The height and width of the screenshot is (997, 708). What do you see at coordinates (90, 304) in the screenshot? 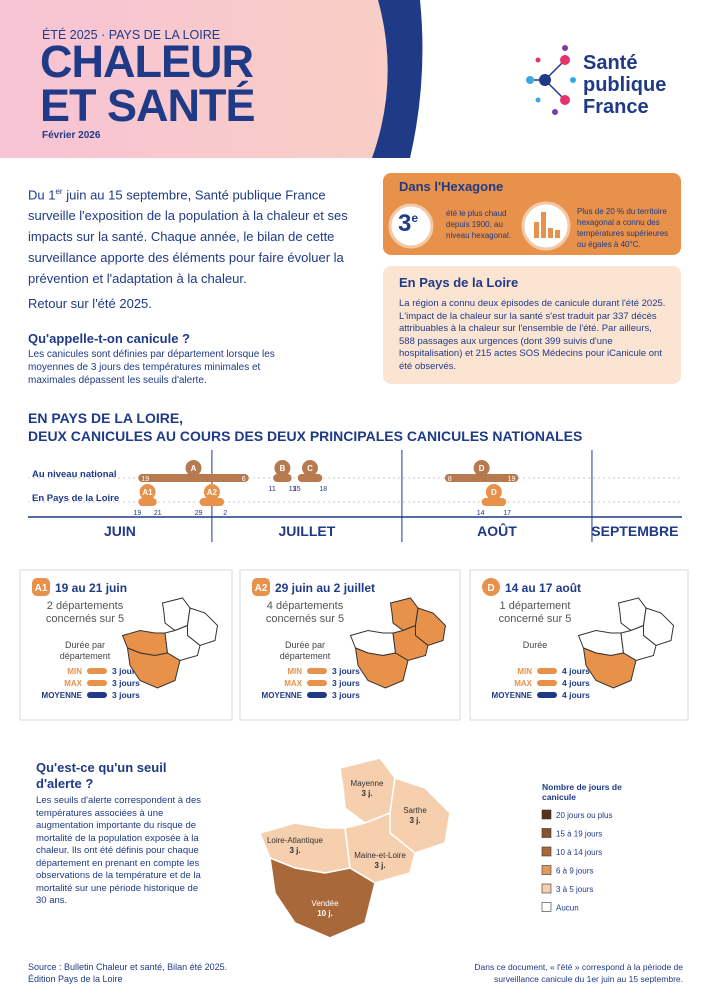
I see `intro-recap: Retour sur l'été 2025.` at bounding box center [90, 304].